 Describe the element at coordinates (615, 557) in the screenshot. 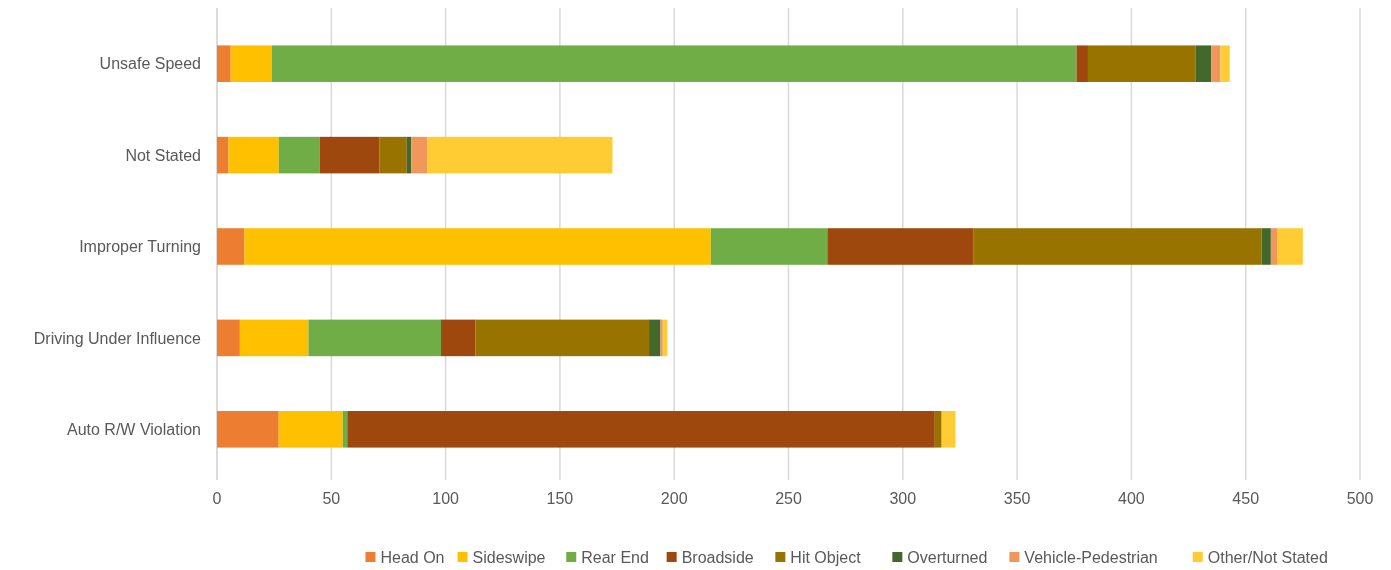

I see `legend-label: Rear End` at that location.